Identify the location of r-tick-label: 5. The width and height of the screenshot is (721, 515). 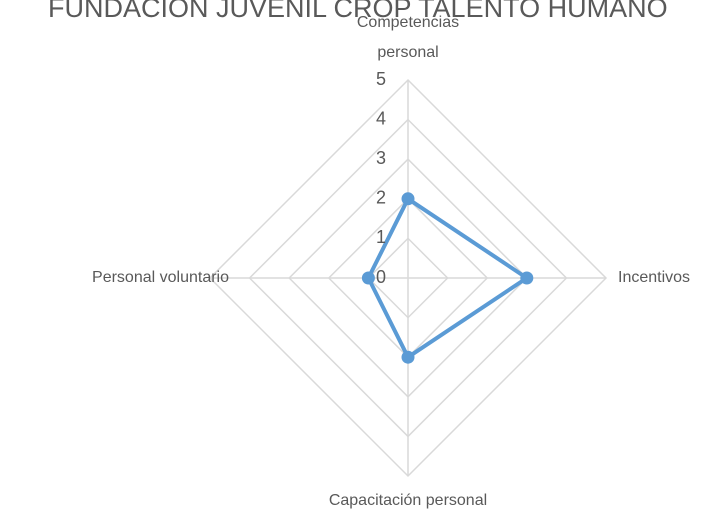
(381, 79).